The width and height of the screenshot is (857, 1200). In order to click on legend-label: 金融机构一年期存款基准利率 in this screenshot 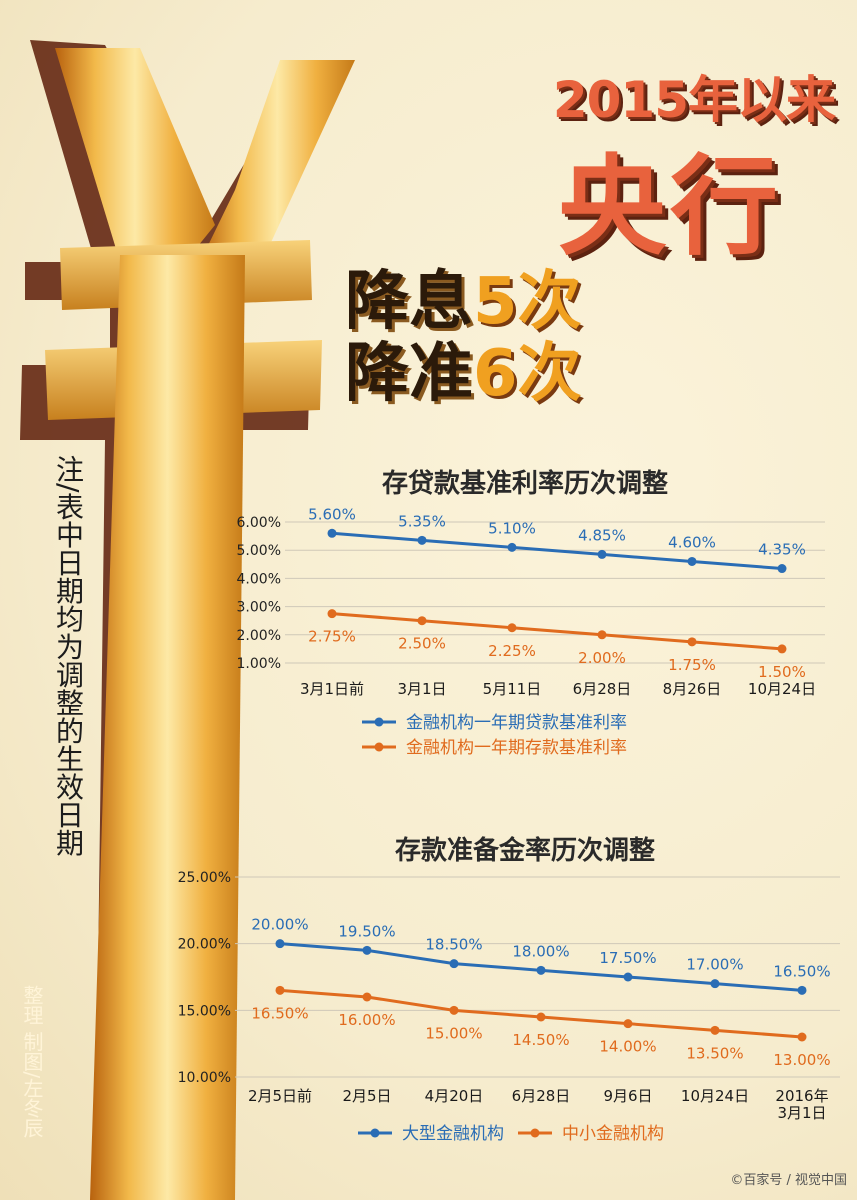, I will do `click(516, 748)`.